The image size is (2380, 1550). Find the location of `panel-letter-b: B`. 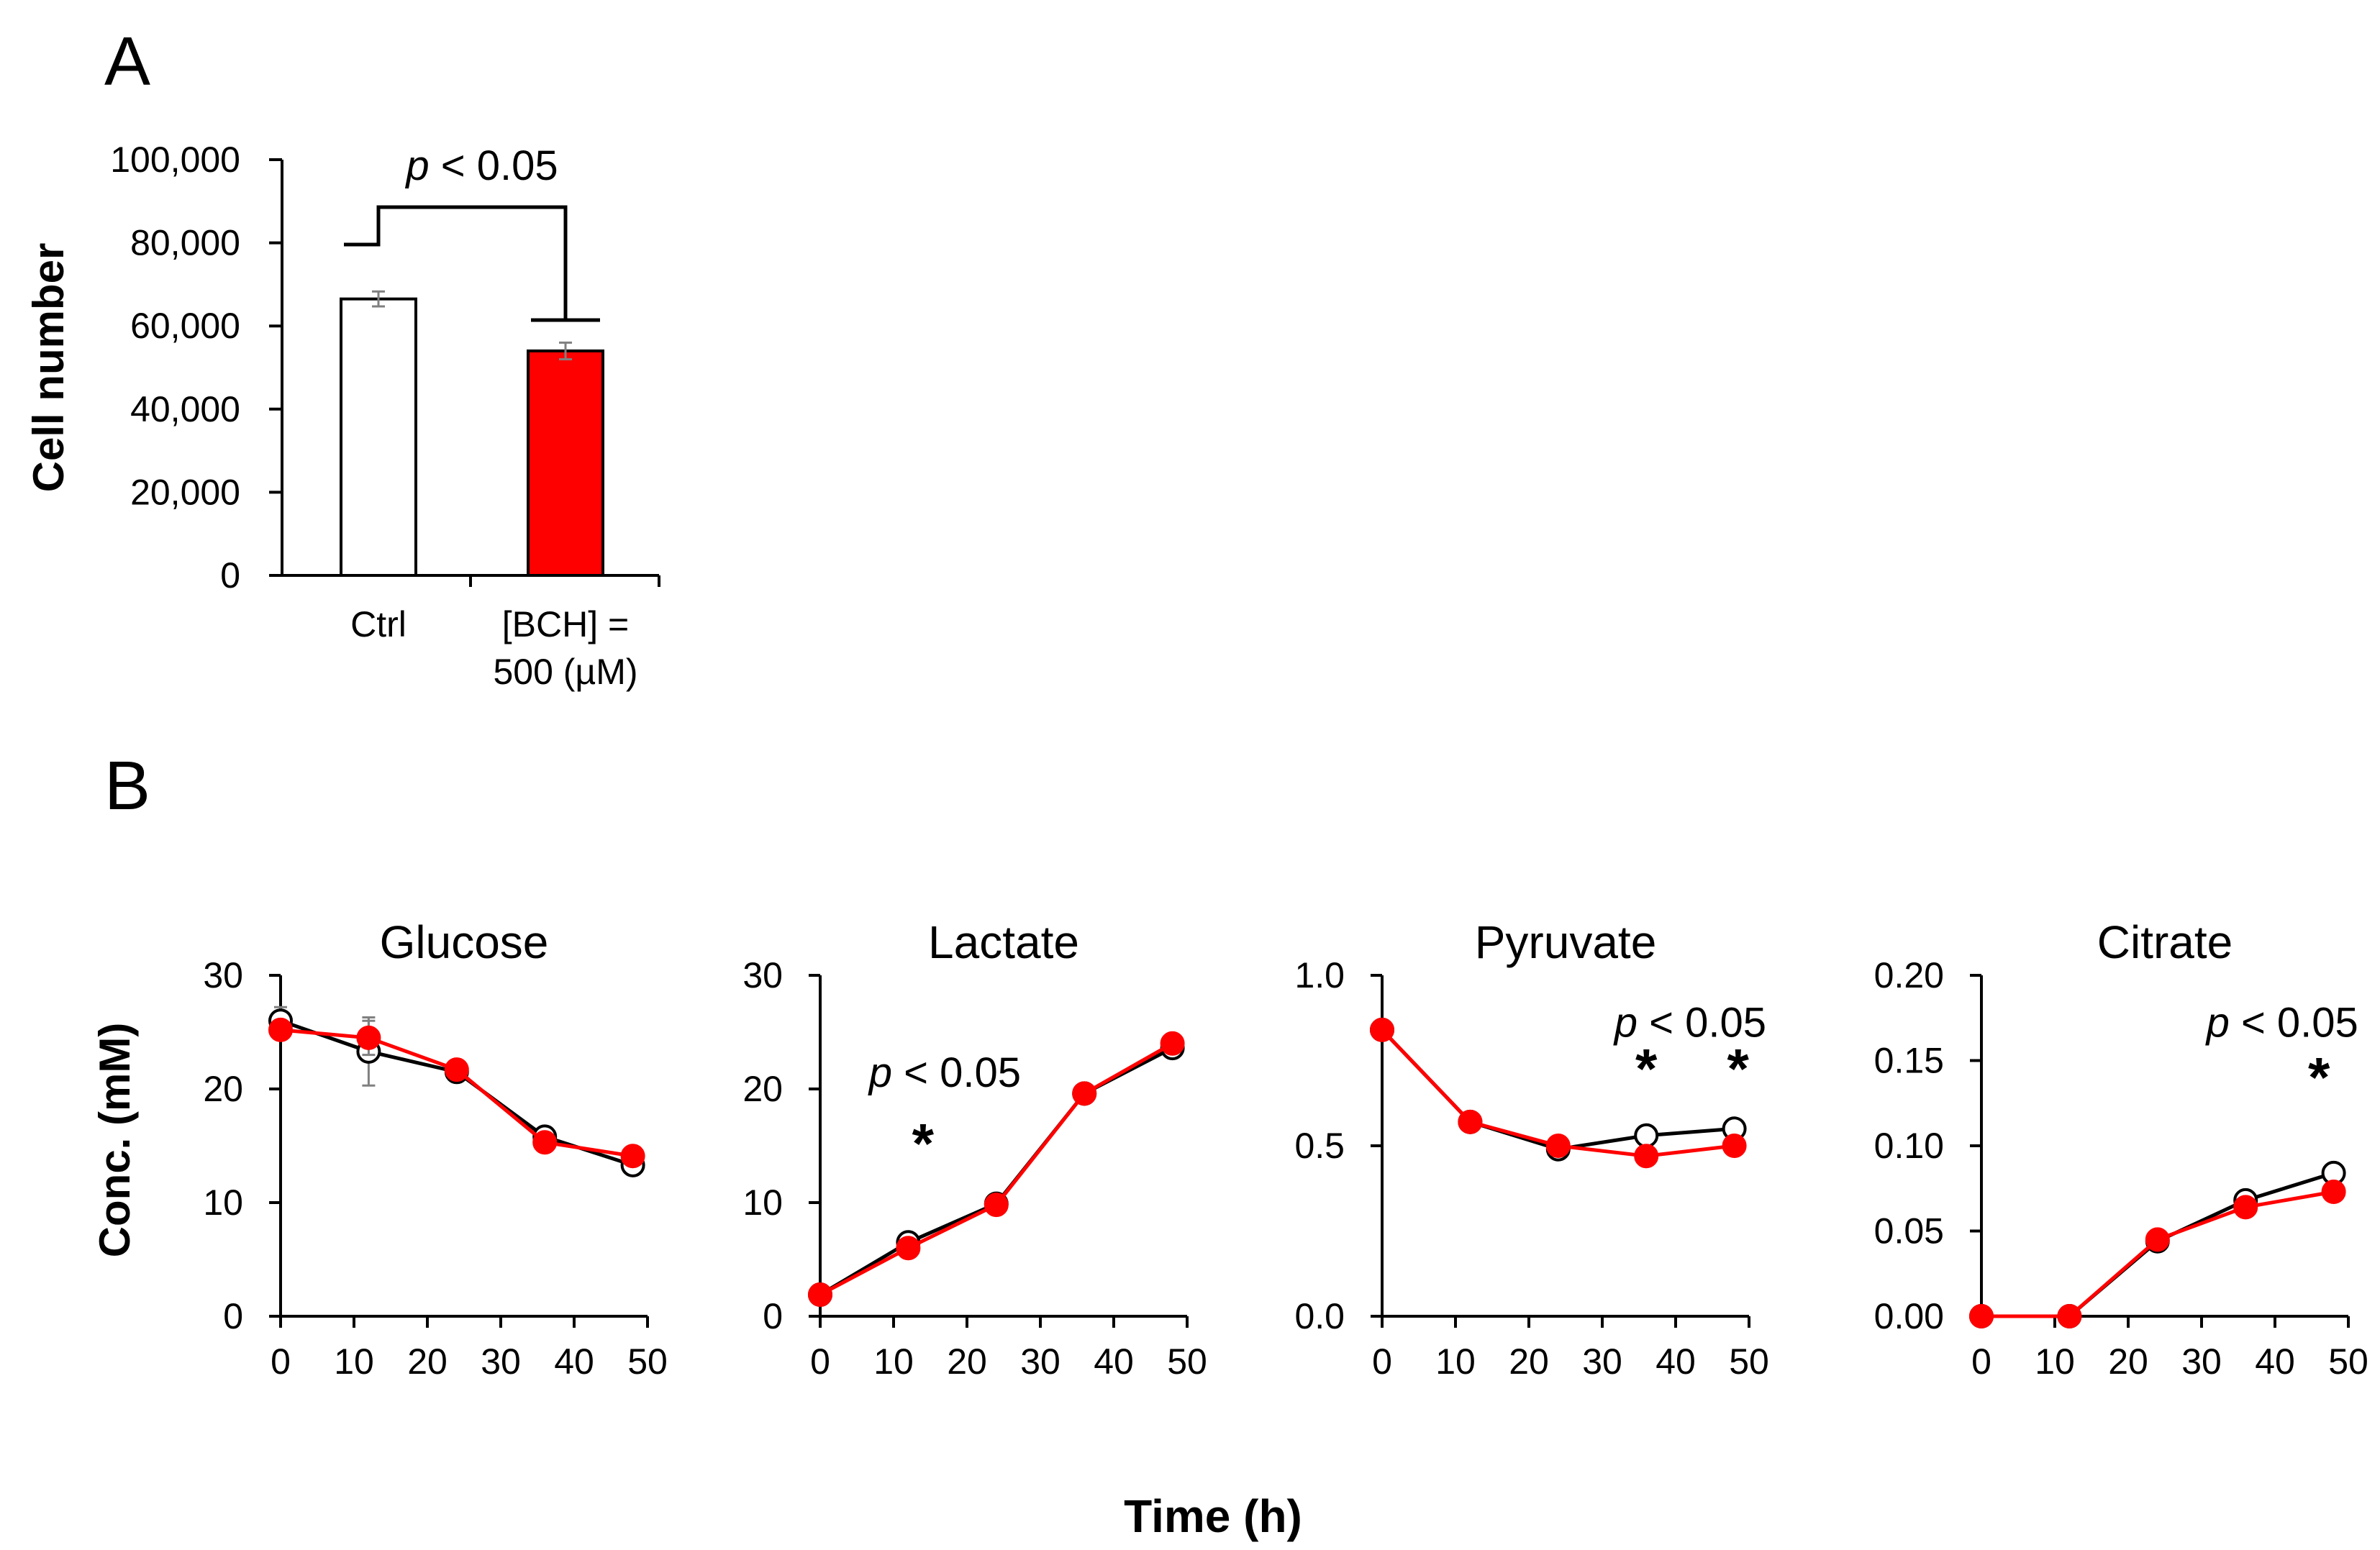

panel-letter-b: B is located at coordinates (127, 786).